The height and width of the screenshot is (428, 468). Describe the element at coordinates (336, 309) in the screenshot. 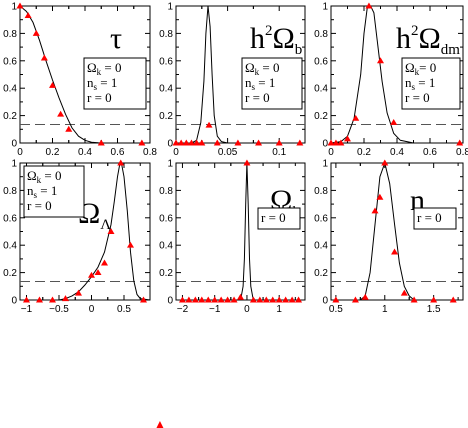

I see `x-tick-label: 0.5` at that location.